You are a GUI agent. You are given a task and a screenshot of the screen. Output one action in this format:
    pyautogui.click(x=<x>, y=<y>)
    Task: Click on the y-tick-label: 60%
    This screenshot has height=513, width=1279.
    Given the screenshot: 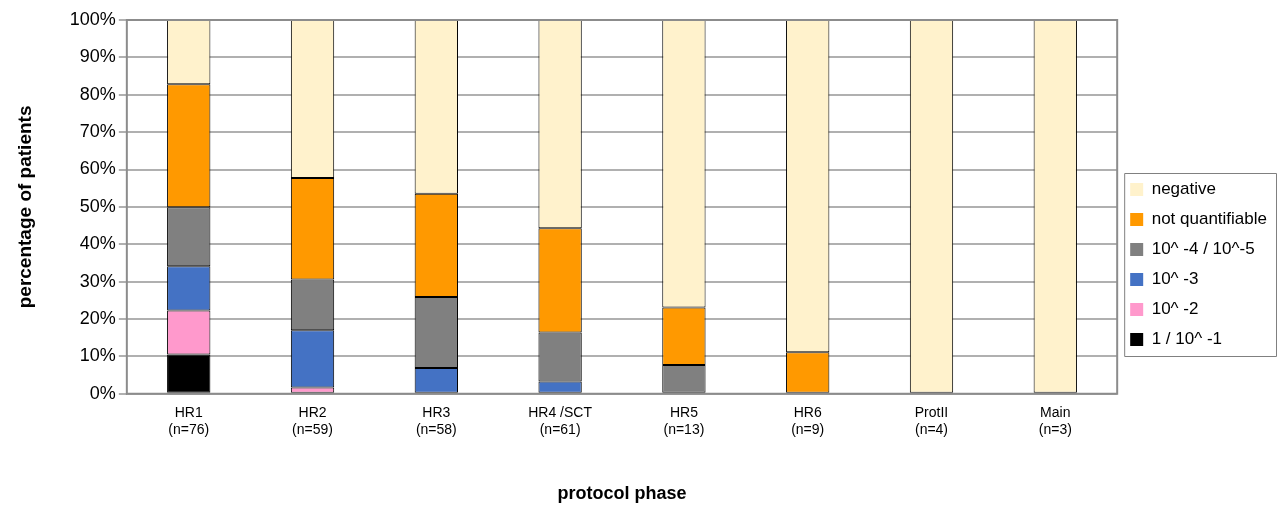 What is the action you would take?
    pyautogui.click(x=97, y=168)
    